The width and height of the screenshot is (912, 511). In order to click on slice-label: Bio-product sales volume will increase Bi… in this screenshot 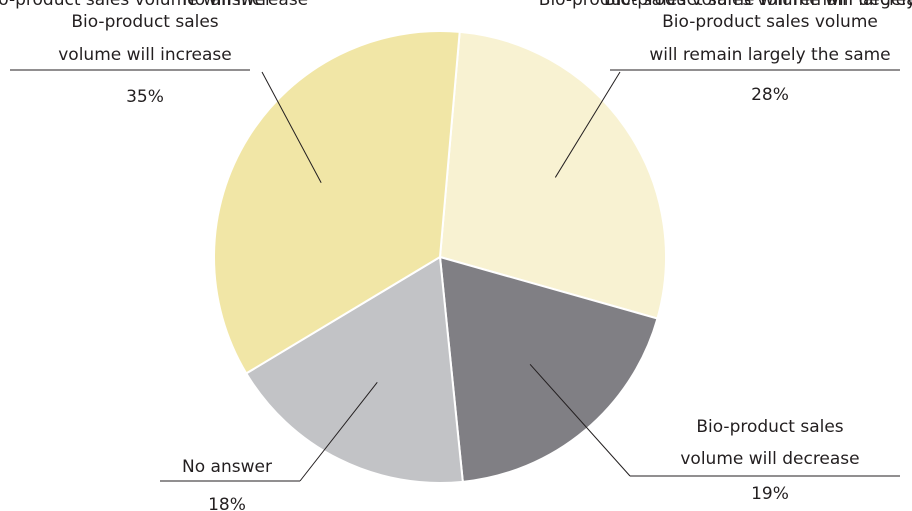, I will do `click(154, 32)`.